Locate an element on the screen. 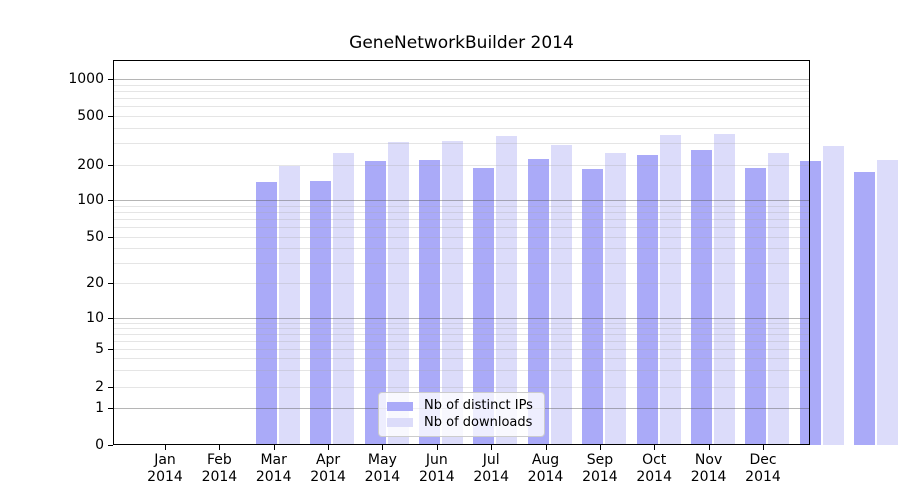 The height and width of the screenshot is (500, 900). x-tick-mark-sep-2014 is located at coordinates (600, 447).